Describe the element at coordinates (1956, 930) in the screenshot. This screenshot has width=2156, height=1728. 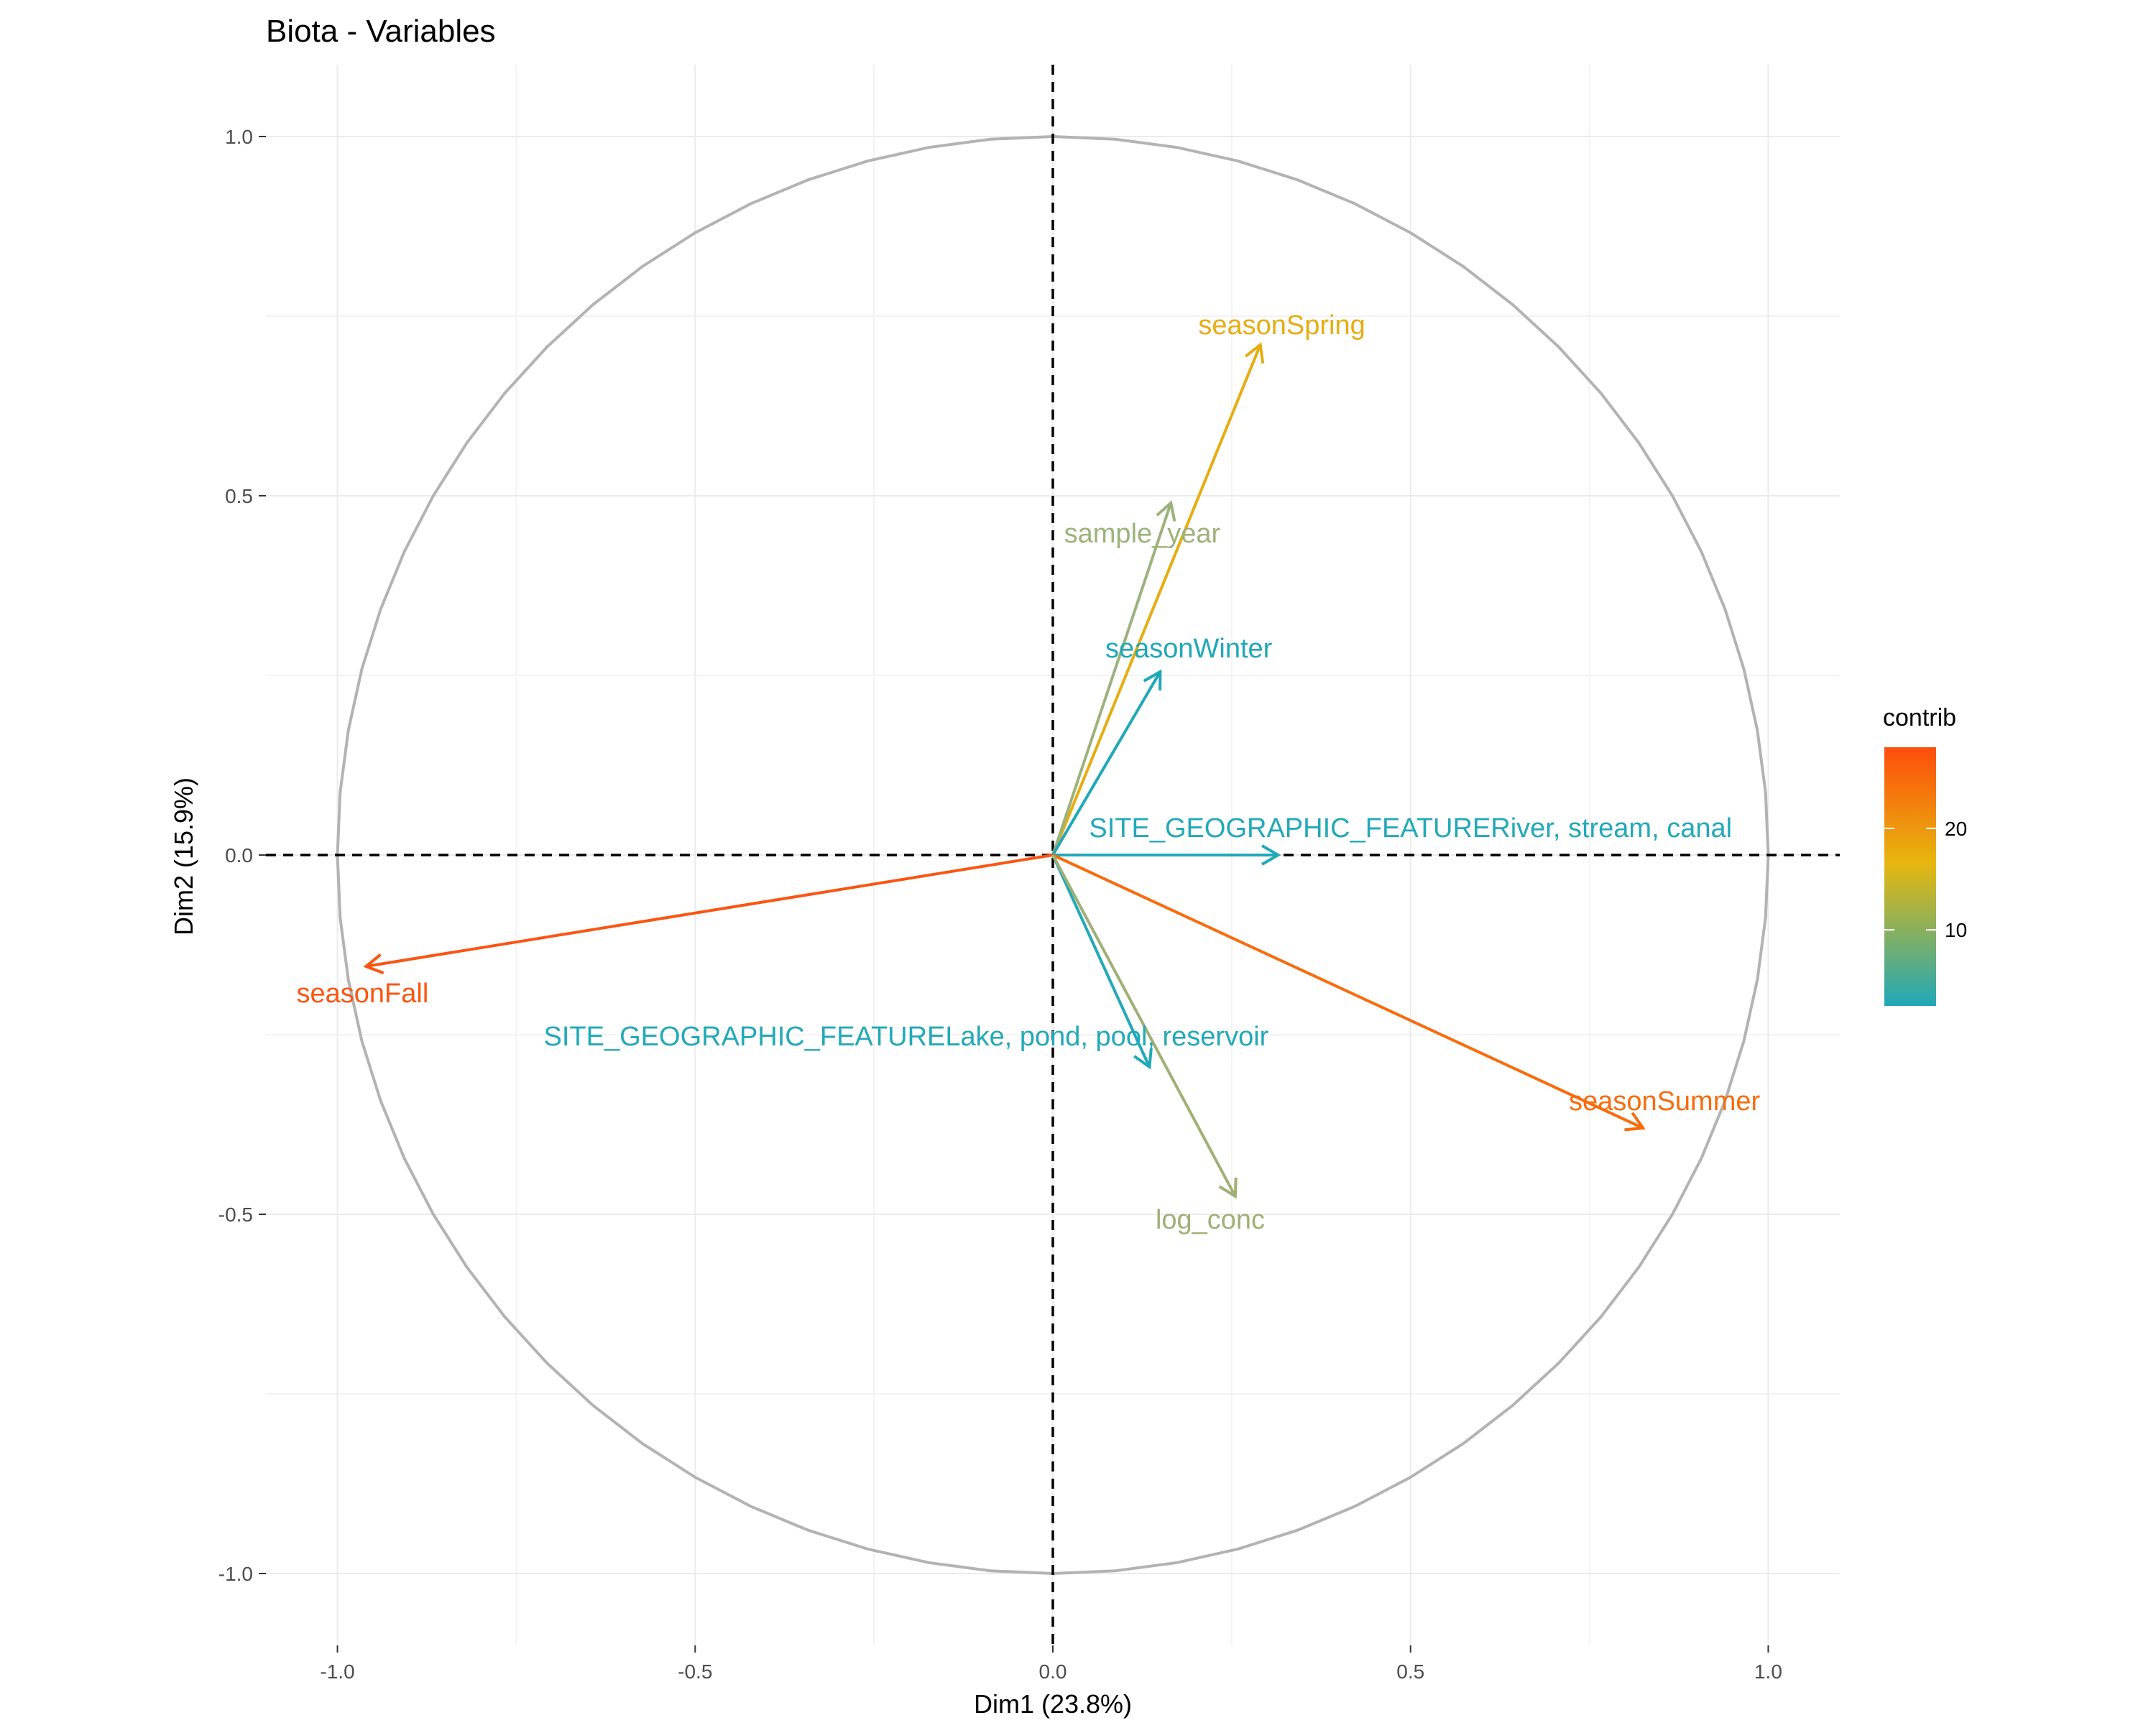
I see `legend-tick-label: 10` at that location.